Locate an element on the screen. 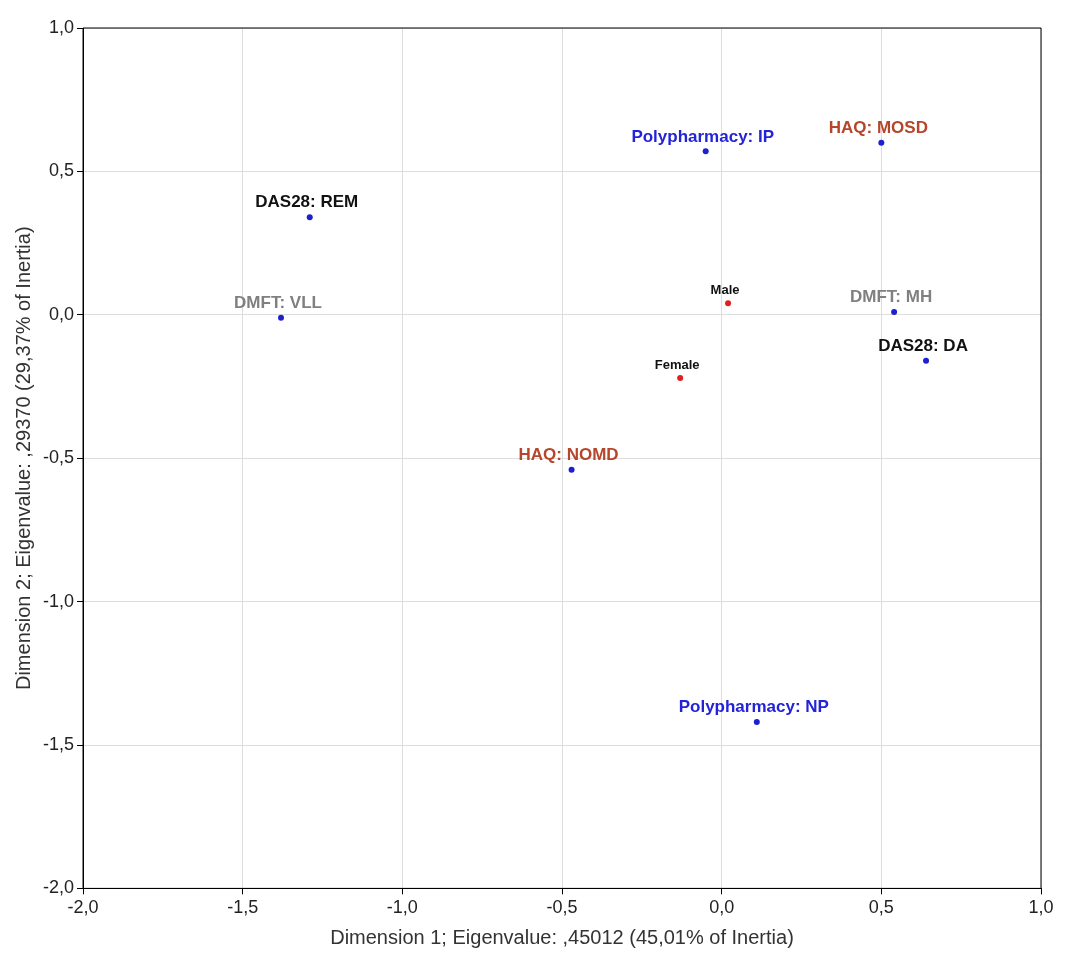 Image resolution: width=1074 pixels, height=962 pixels. y-tick-label: 0,5 is located at coordinates (61, 170).